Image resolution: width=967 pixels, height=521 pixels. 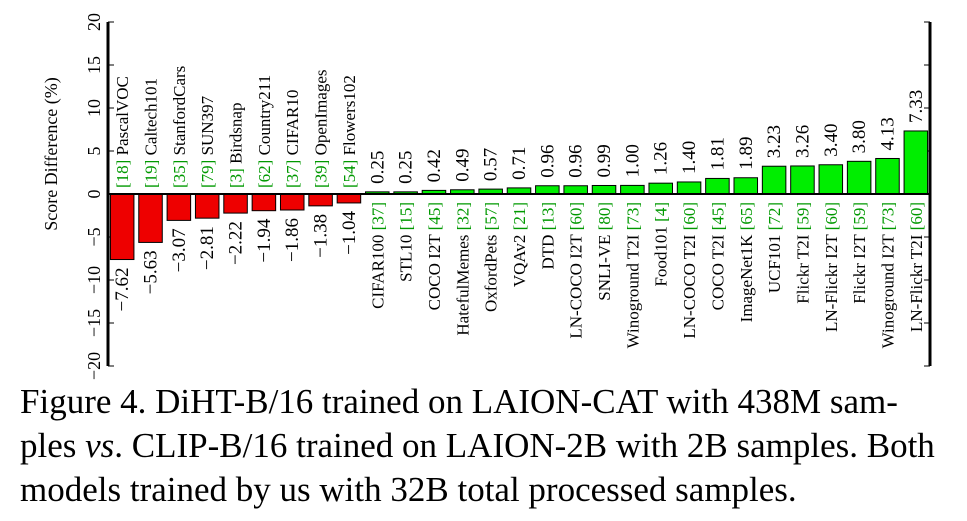 What do you see at coordinates (519, 258) in the screenshot?
I see `category-name: VQAv2` at bounding box center [519, 258].